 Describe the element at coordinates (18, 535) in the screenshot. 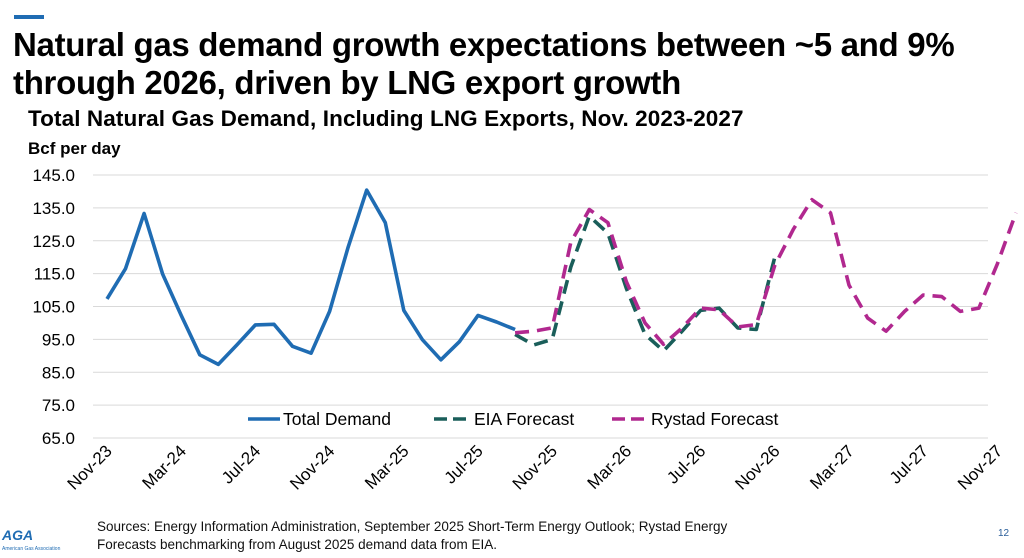

I see `aga-logo-mark: AGA` at that location.